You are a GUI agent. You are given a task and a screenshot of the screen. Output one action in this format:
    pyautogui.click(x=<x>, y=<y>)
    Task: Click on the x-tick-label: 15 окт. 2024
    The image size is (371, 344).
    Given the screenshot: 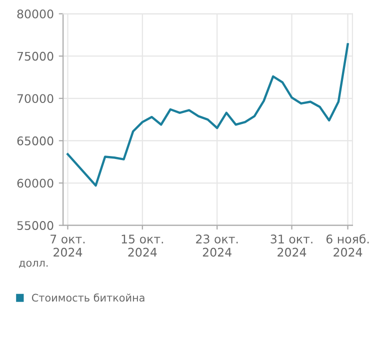 What is the action you would take?
    pyautogui.click(x=143, y=245)
    